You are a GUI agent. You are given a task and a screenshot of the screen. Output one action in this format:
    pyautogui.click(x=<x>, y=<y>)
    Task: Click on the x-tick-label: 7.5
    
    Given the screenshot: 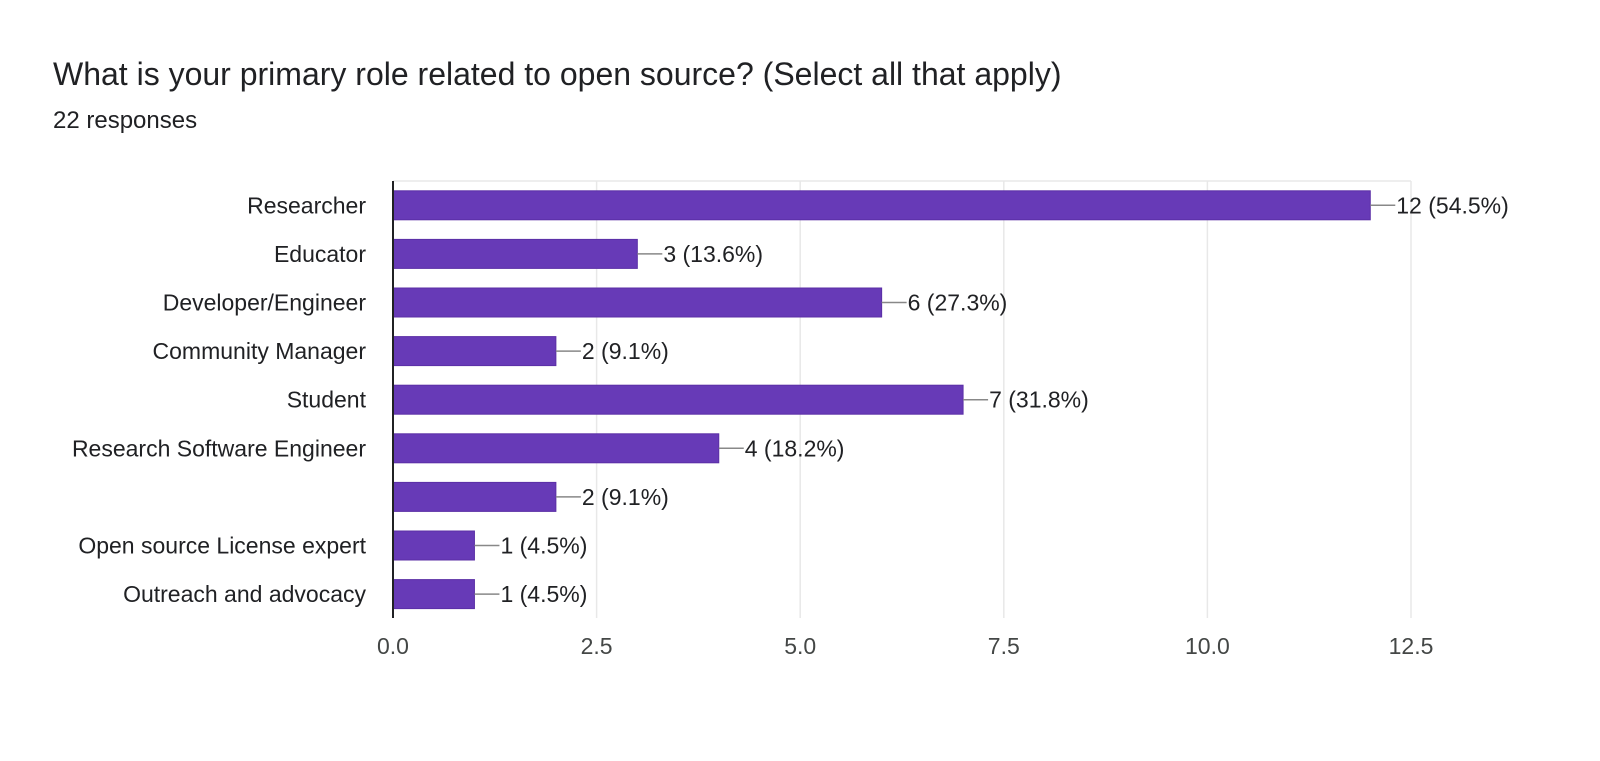 What is the action you would take?
    pyautogui.click(x=1004, y=646)
    